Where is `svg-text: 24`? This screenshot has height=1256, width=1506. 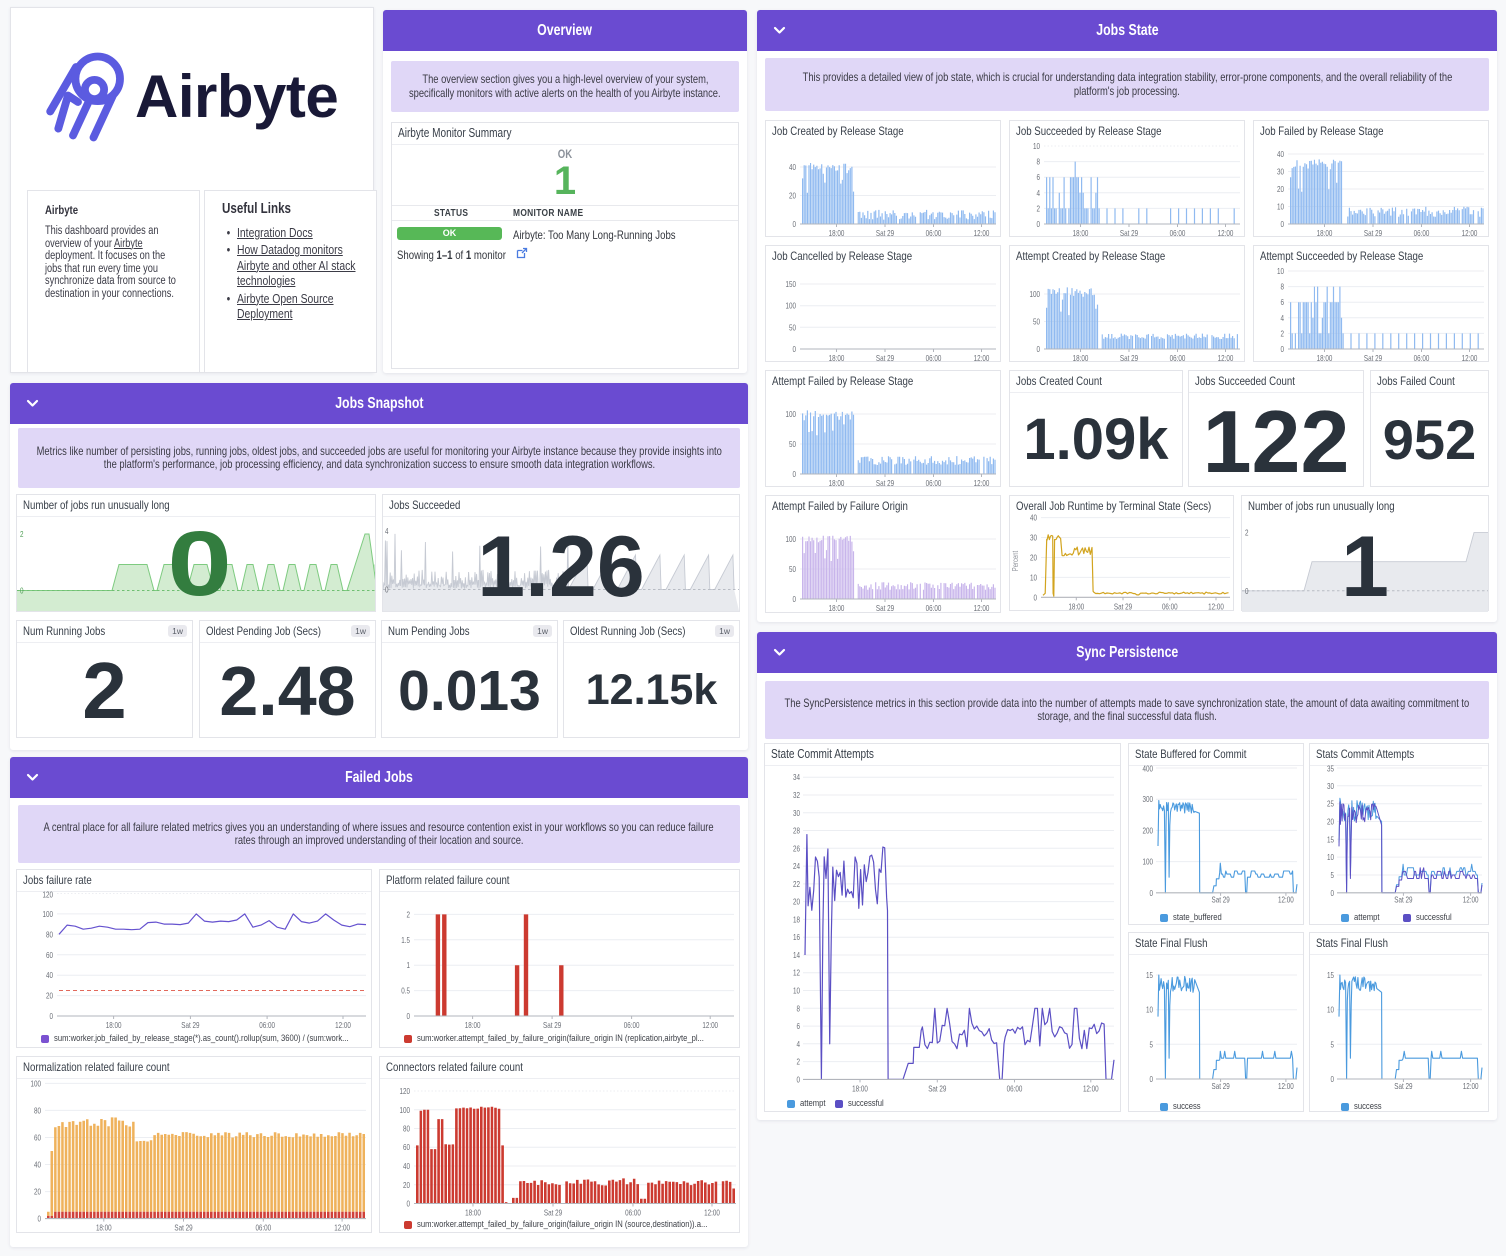 svg-text: 24 is located at coordinates (796, 866).